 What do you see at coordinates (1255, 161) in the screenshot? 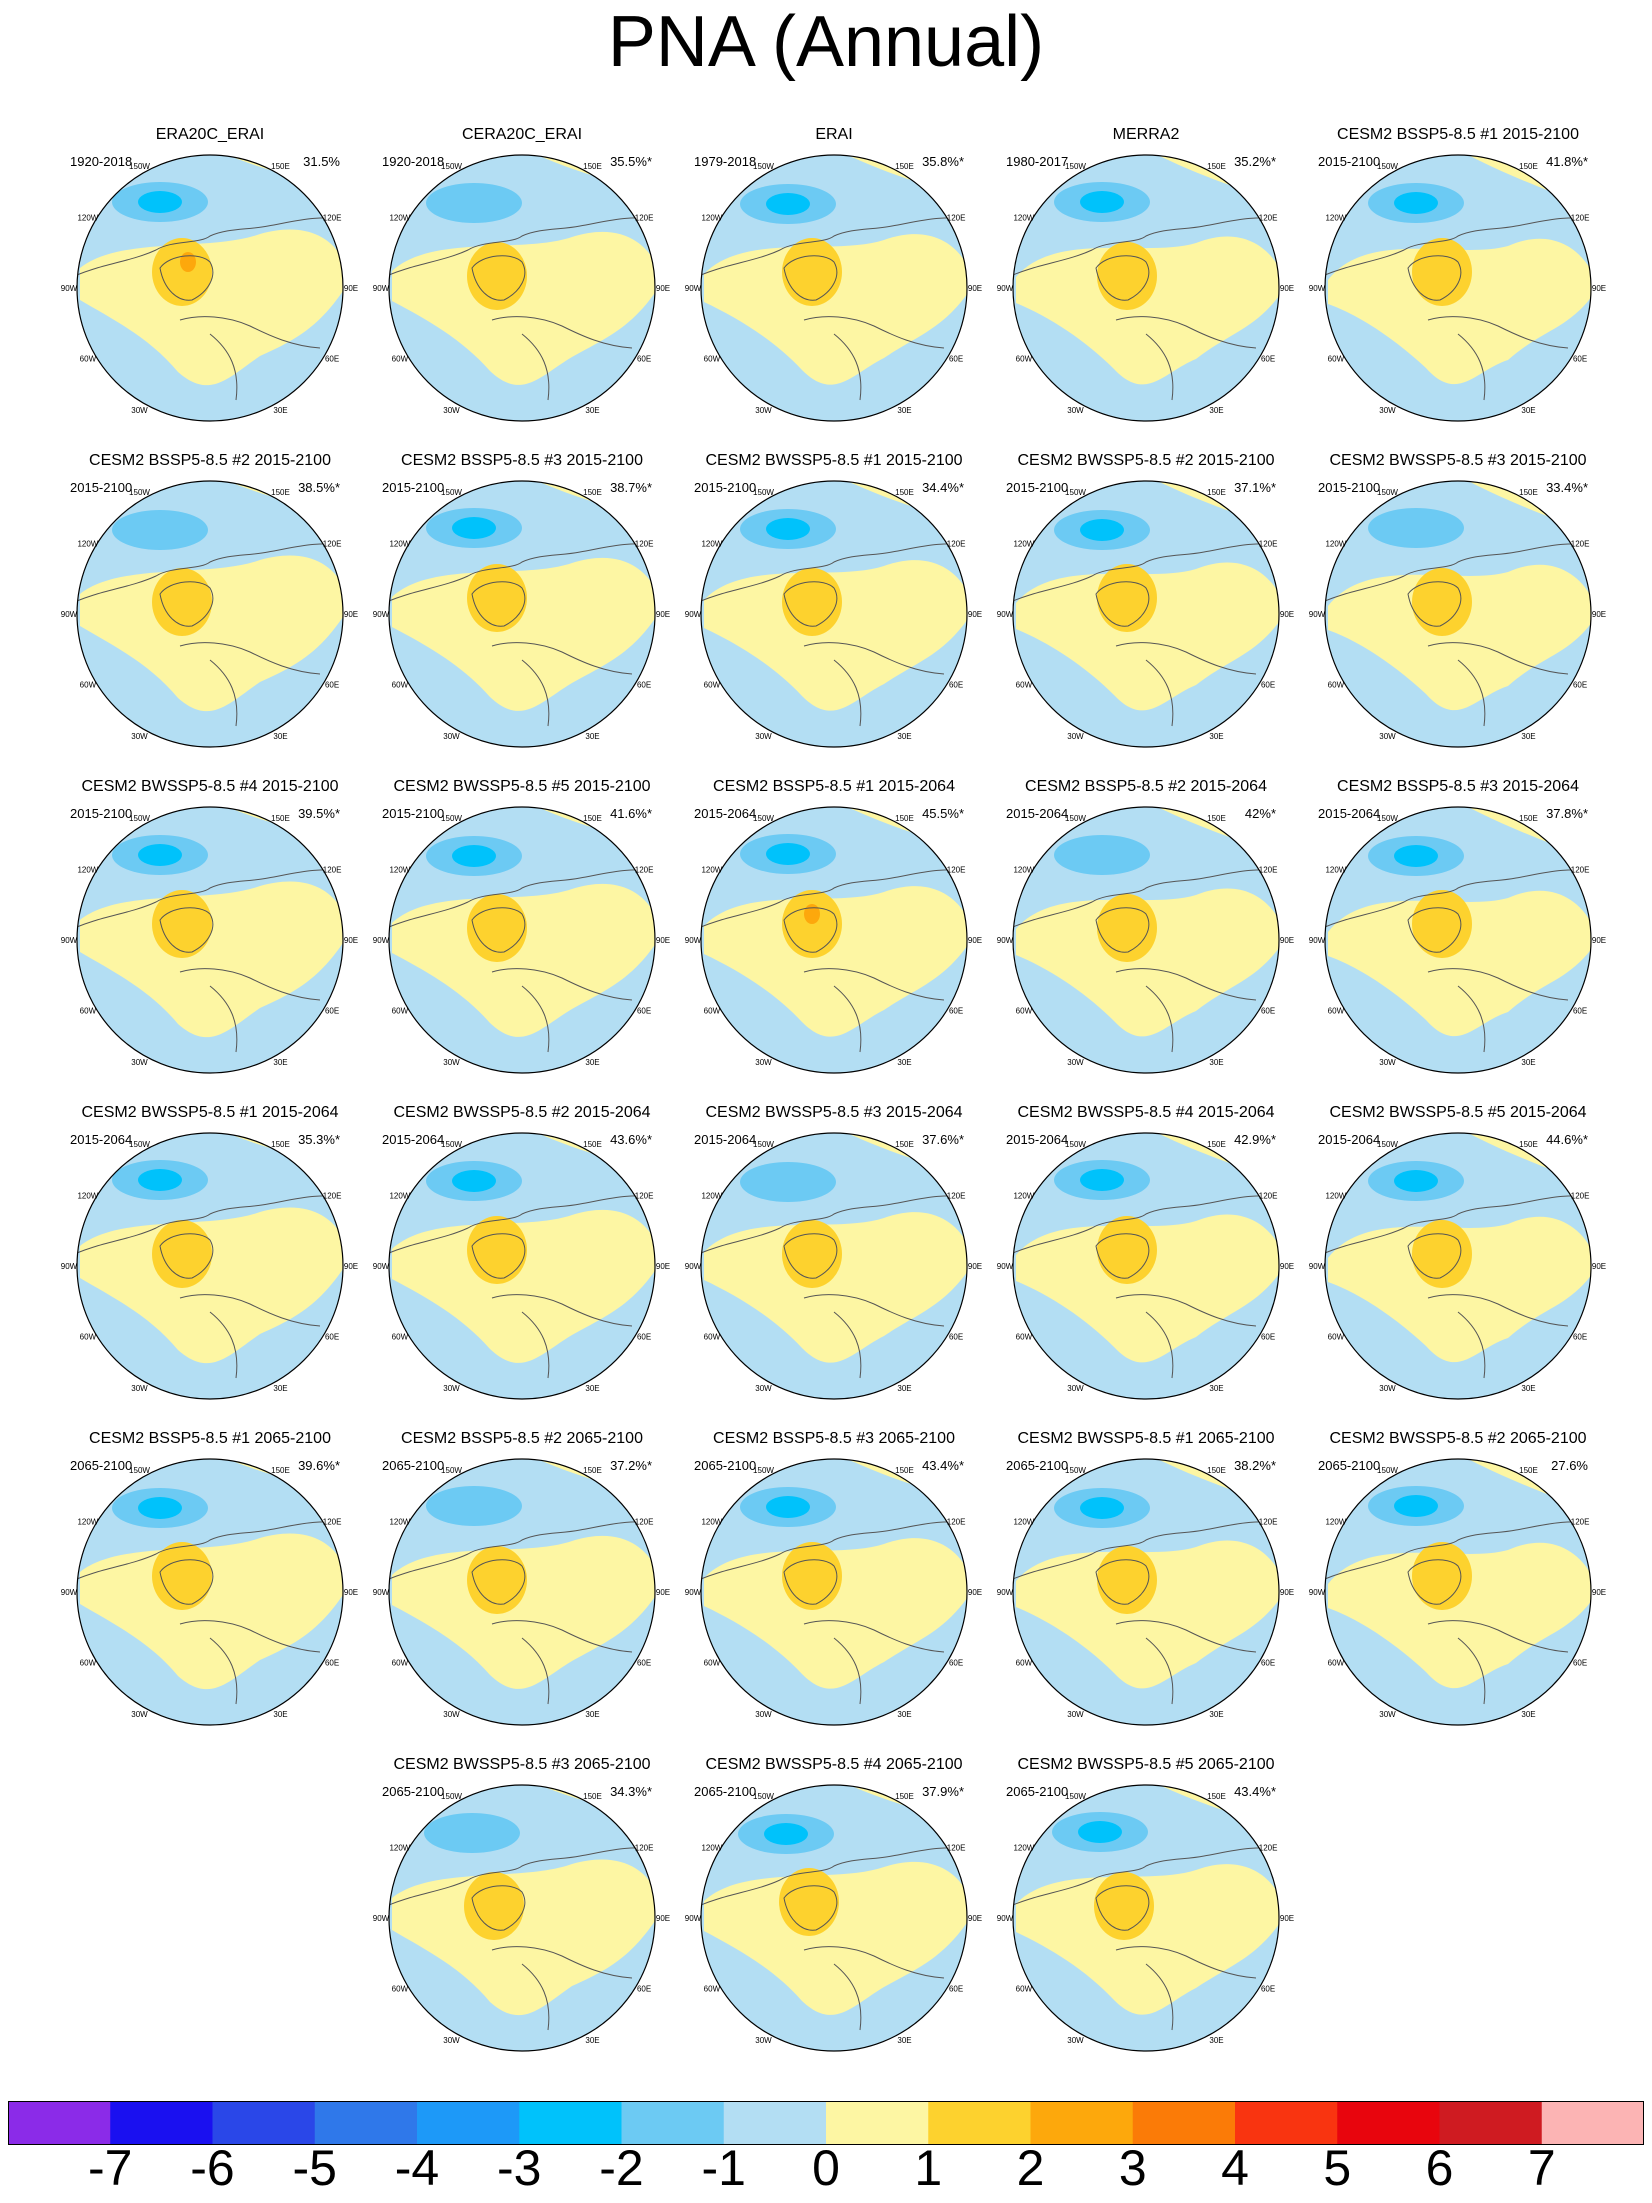
I see `panel-variance: 35.2%*` at bounding box center [1255, 161].